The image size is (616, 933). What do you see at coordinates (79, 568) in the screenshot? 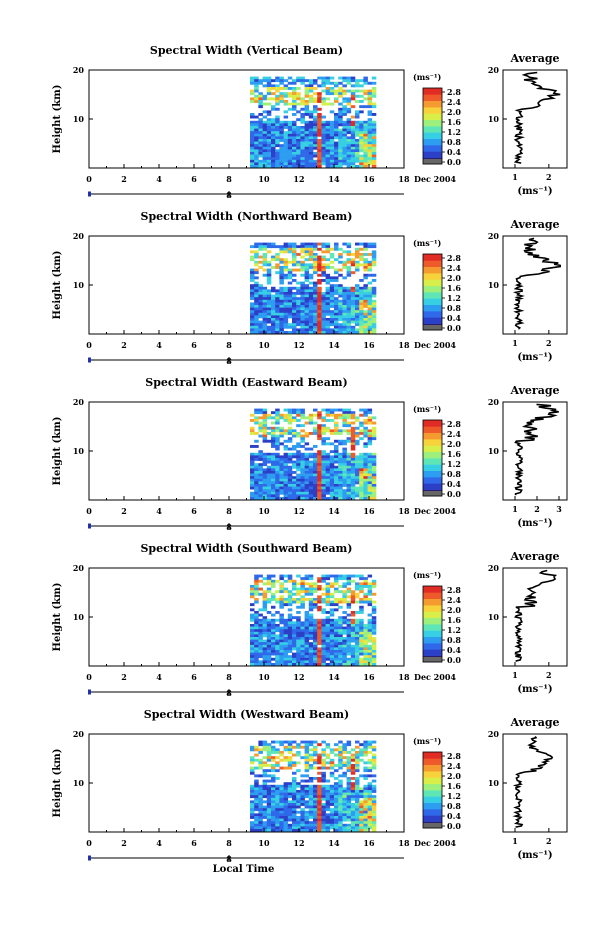
I see `y-tick-label: 20` at bounding box center [79, 568].